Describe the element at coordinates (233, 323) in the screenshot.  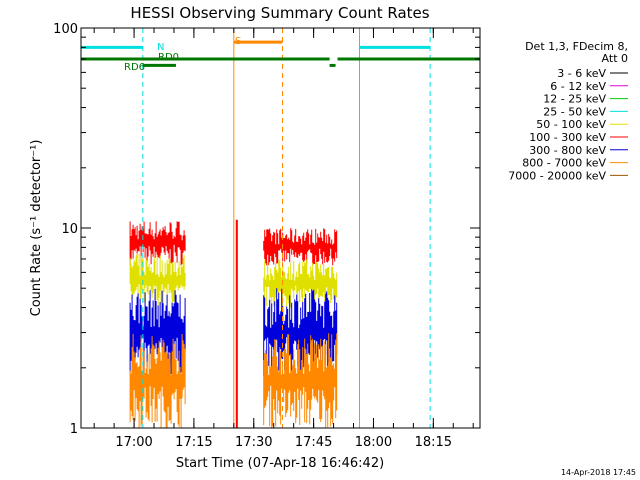
I see `data-layer` at that location.